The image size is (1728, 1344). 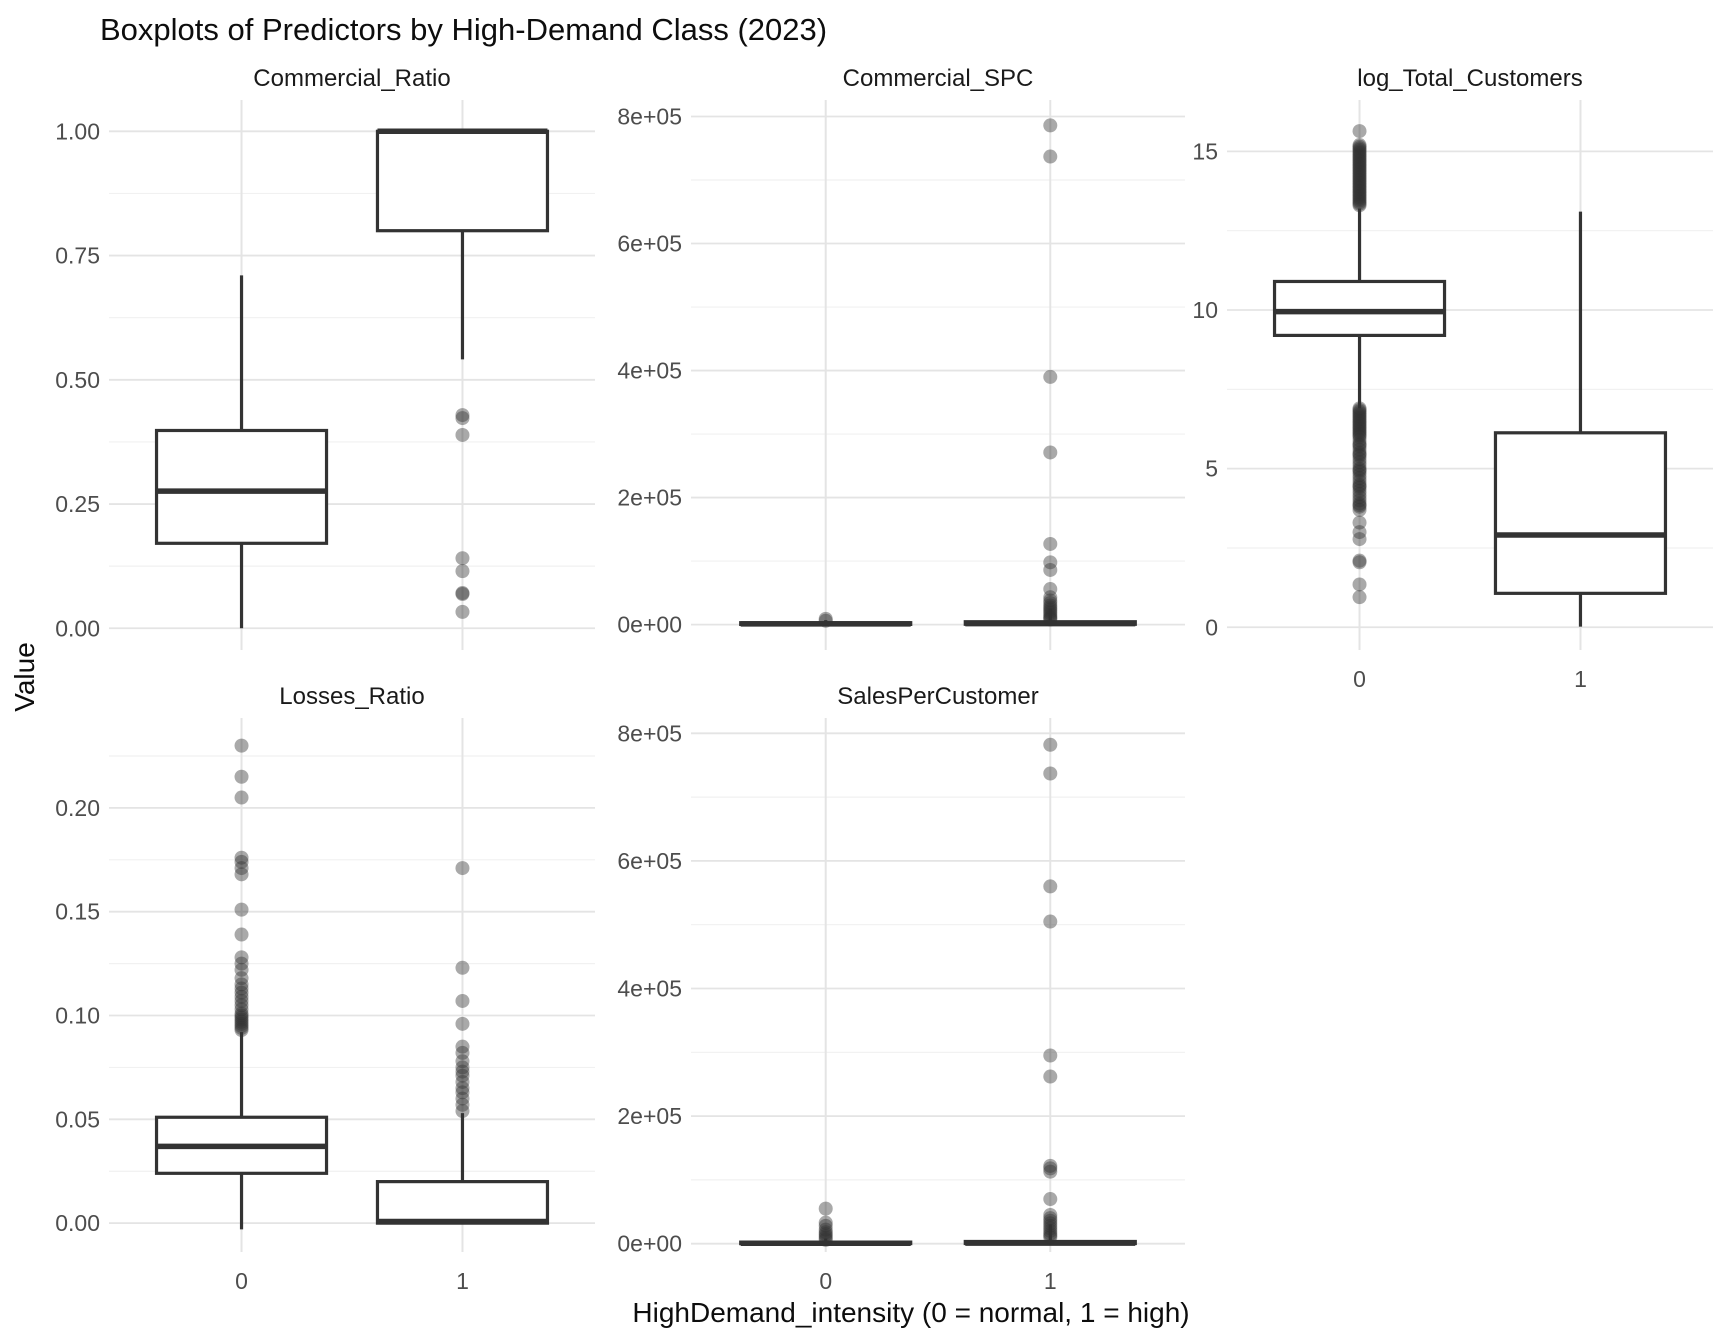 What do you see at coordinates (938, 78) in the screenshot?
I see `facet-strip-label: Commercial_SPC` at bounding box center [938, 78].